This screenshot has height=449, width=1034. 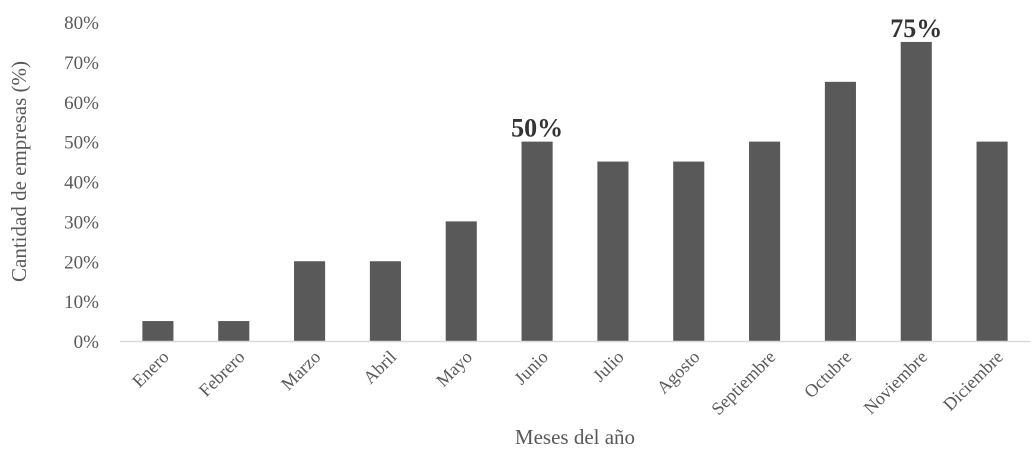 I want to click on y-tick-label: 30%, so click(x=81, y=222).